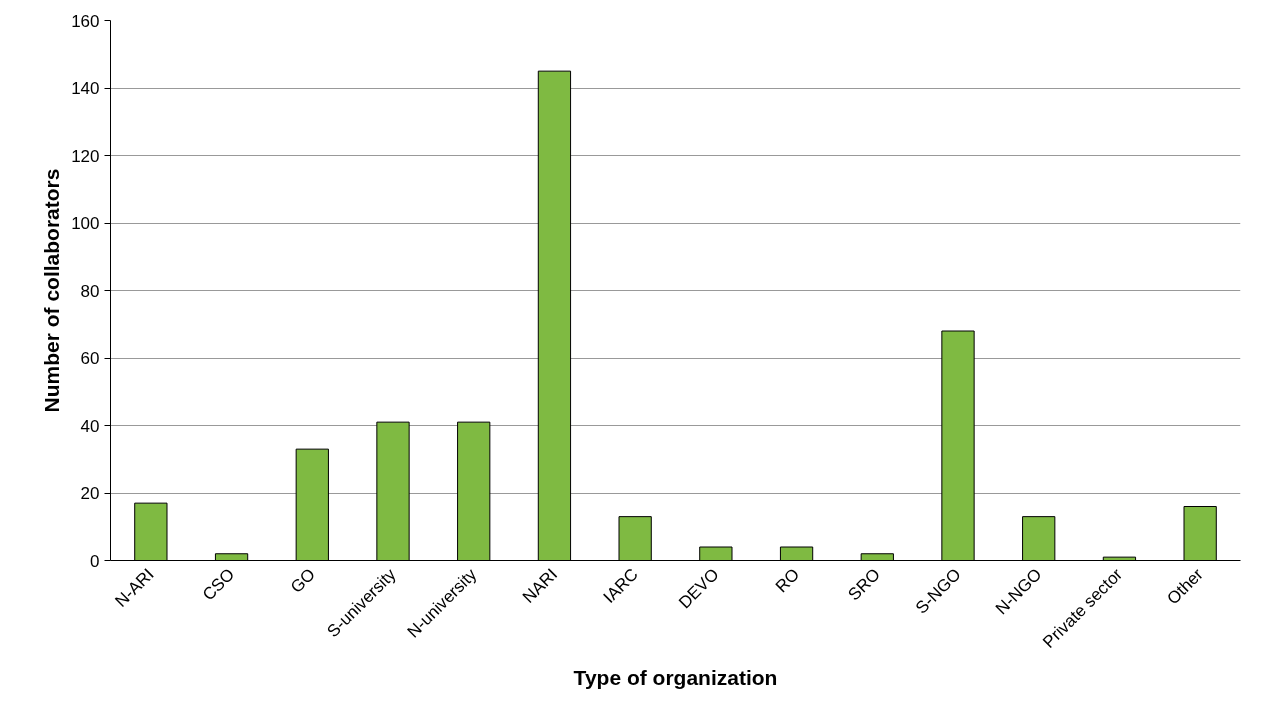 The image size is (1271, 704). What do you see at coordinates (52, 290) in the screenshot?
I see `y-axis-title: Number of collaborators` at bounding box center [52, 290].